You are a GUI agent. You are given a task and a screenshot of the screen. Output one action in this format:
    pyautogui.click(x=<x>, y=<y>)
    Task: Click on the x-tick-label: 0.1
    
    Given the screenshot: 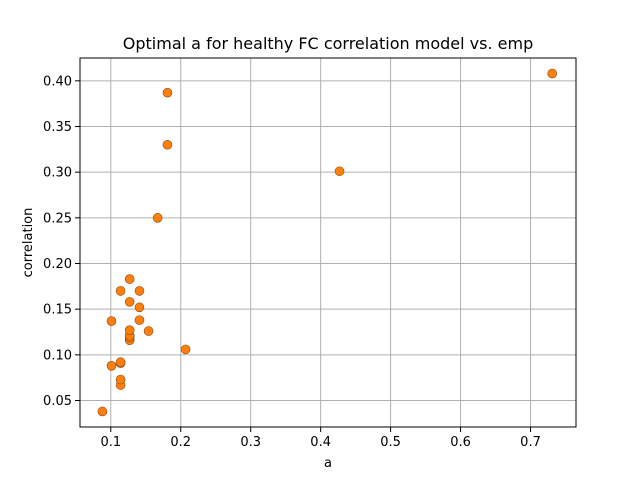 What is the action you would take?
    pyautogui.click(x=110, y=442)
    